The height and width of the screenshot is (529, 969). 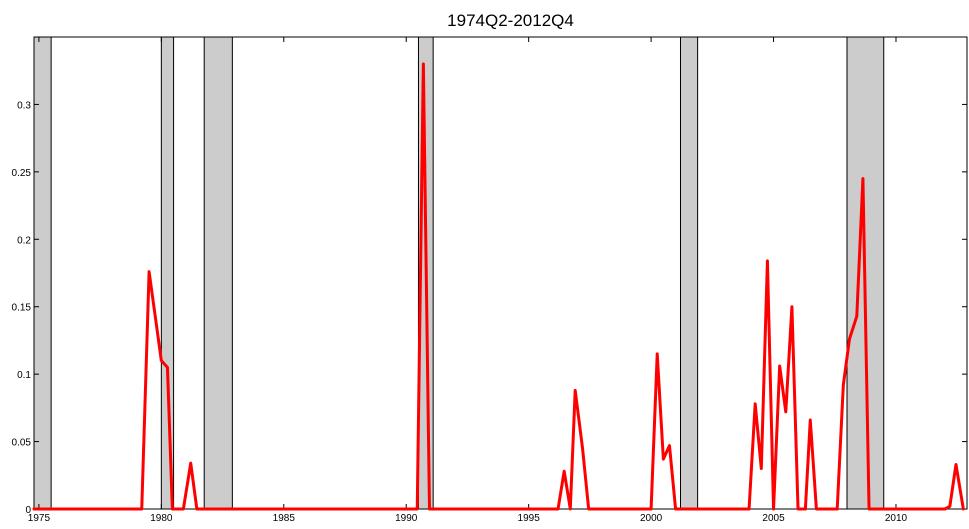 What do you see at coordinates (24, 375) in the screenshot?
I see `y-tick-label: 0.1` at bounding box center [24, 375].